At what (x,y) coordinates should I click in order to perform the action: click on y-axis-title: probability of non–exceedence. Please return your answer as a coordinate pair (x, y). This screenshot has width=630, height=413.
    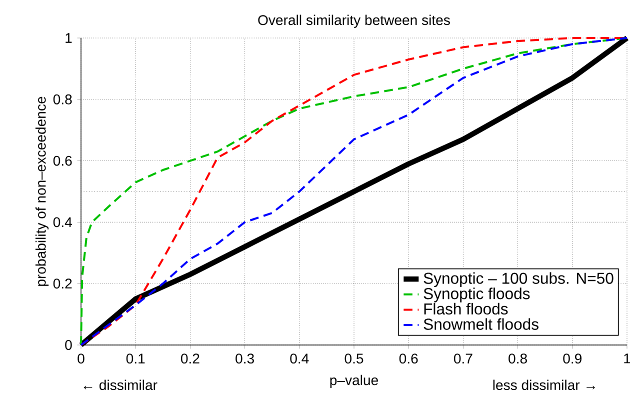
    Looking at the image, I should click on (42, 191).